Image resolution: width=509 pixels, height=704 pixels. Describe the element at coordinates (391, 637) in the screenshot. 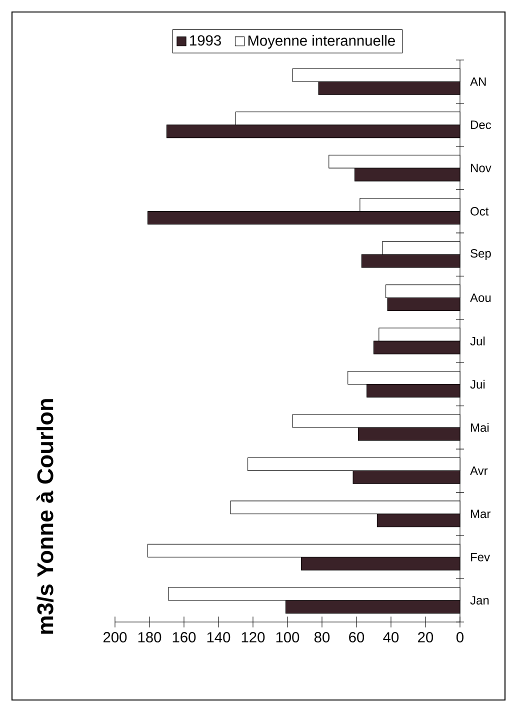

I see `x-tick-label: 40` at that location.